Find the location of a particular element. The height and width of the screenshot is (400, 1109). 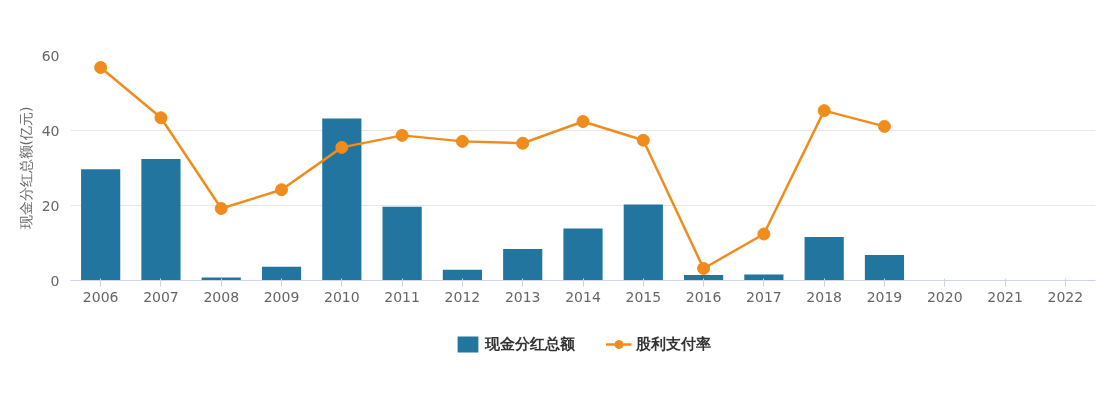

legend-label: 现金分红总额 is located at coordinates (530, 344).